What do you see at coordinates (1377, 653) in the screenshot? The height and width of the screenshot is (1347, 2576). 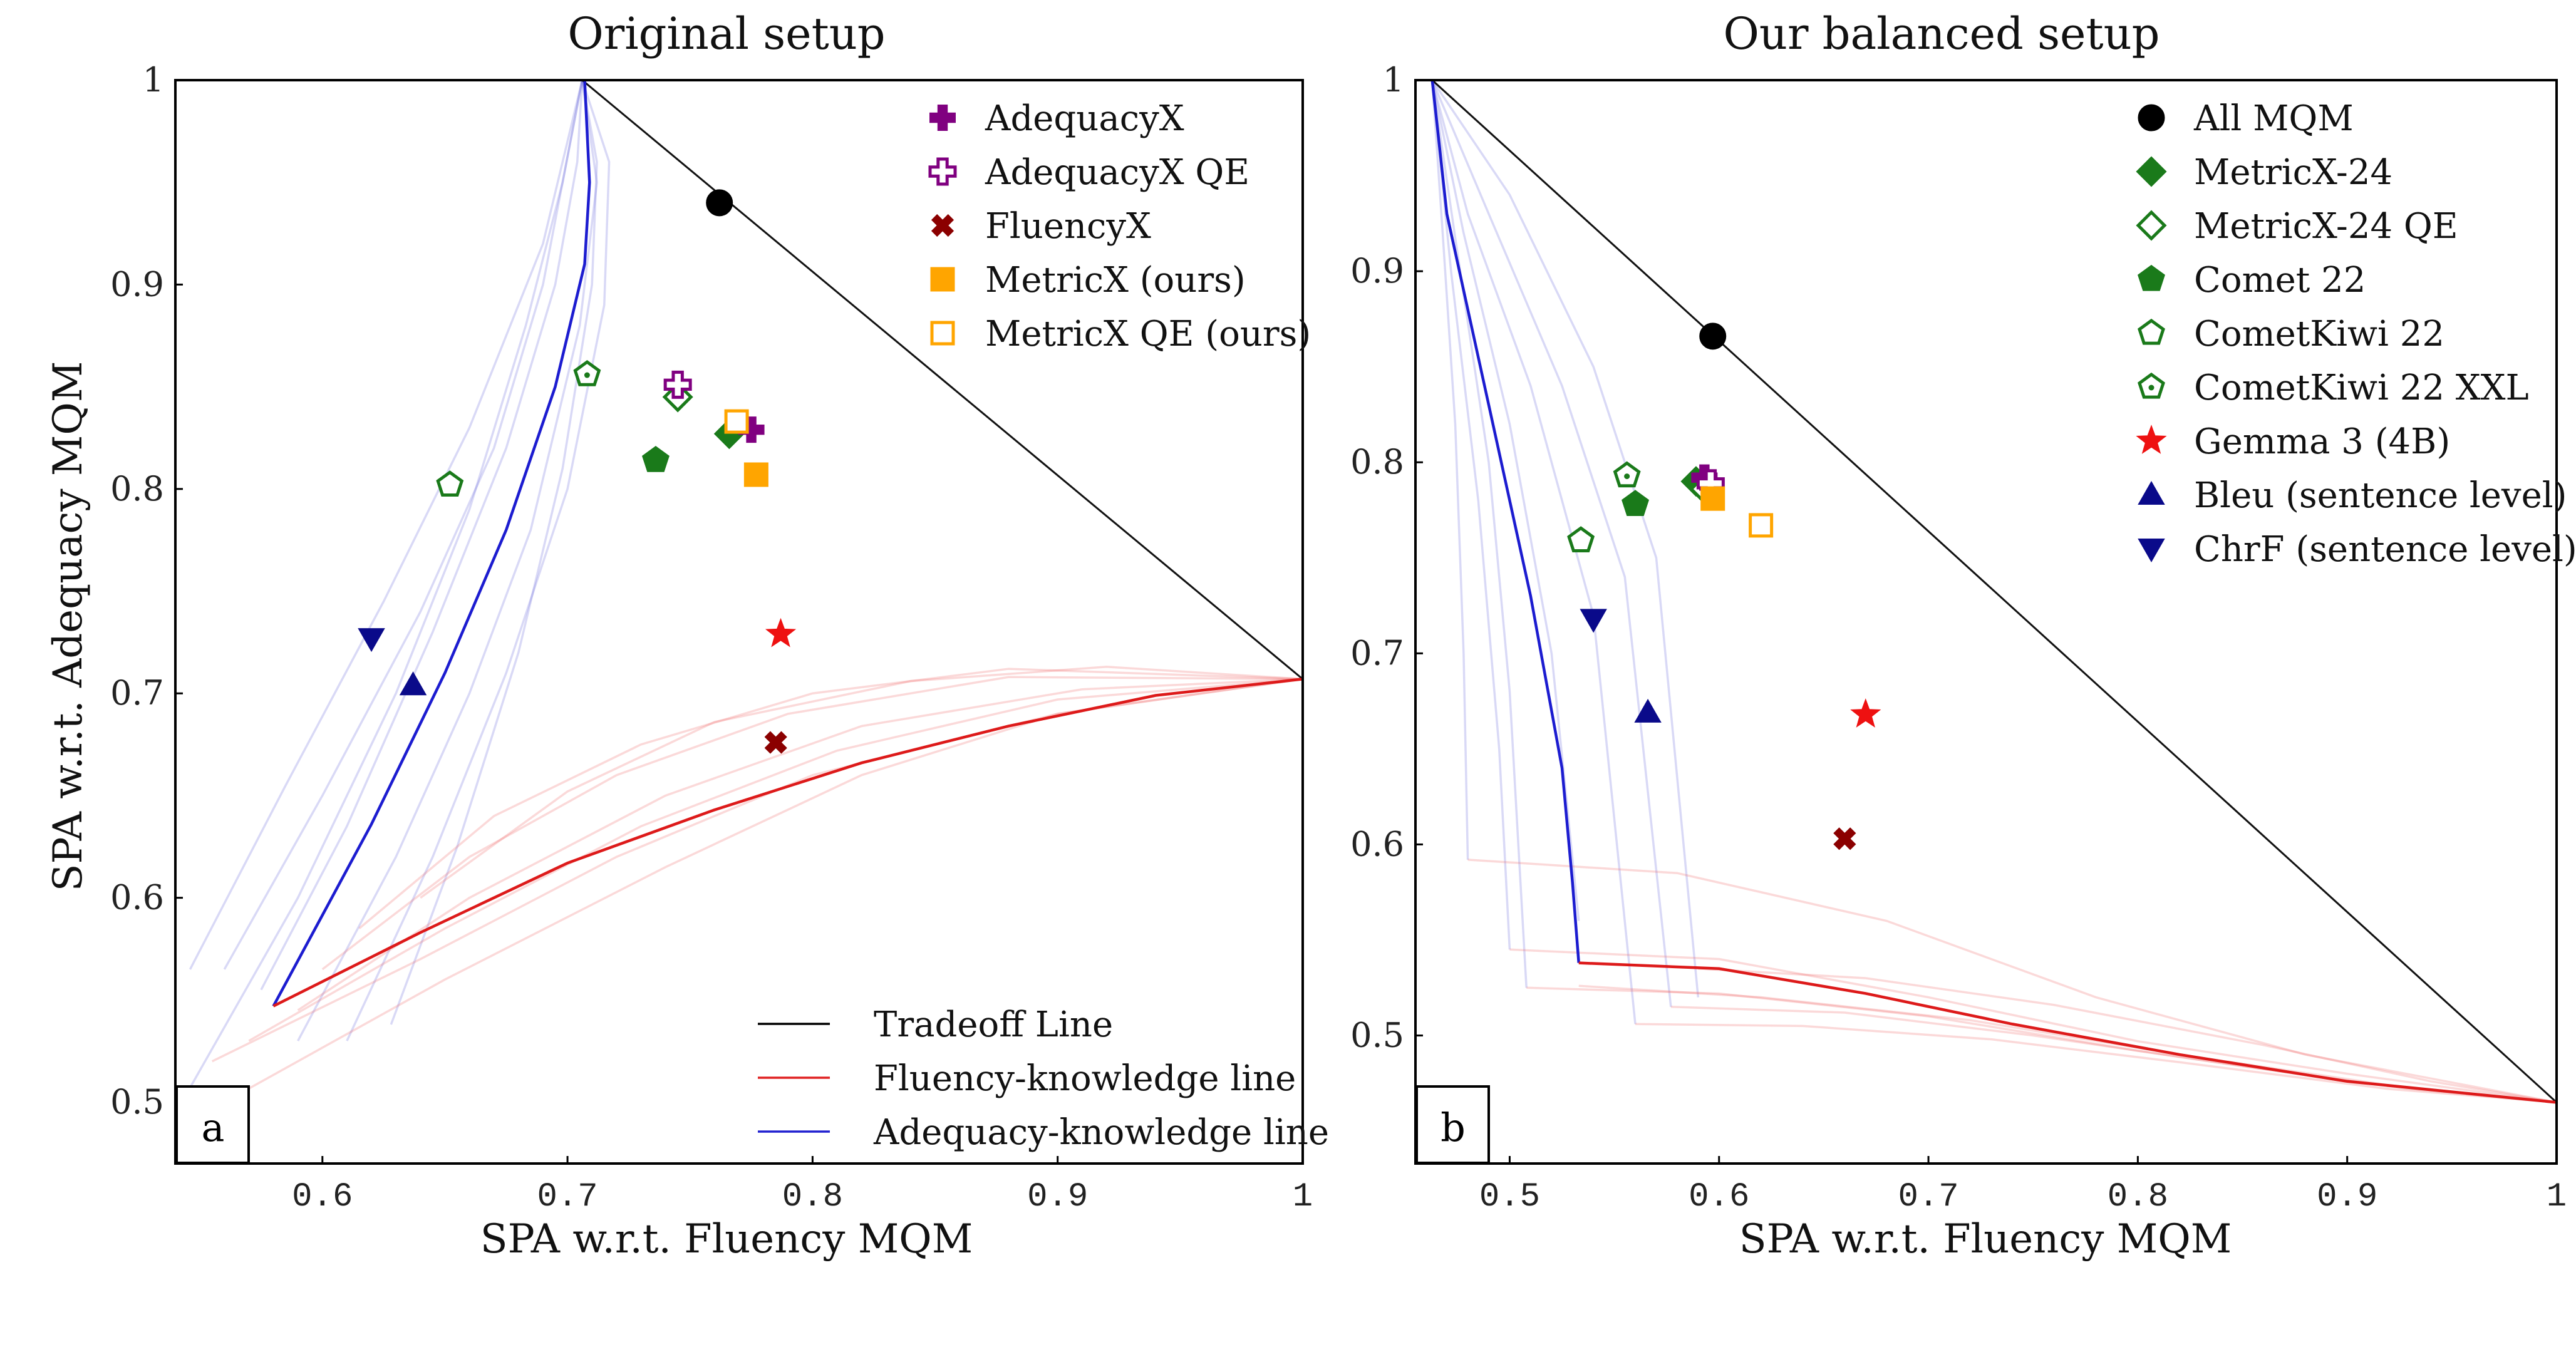 I see `panel-b-ytick-label-2: 0.7` at bounding box center [1377, 653].